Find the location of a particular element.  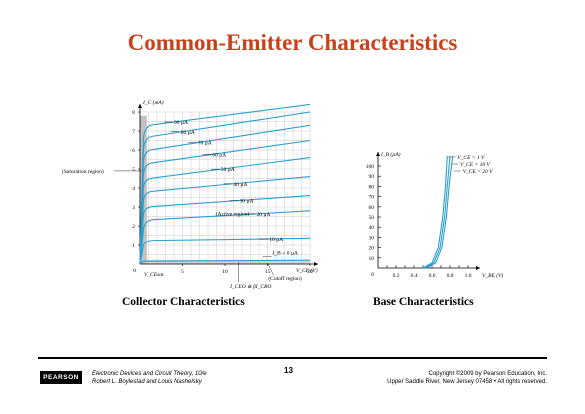

base-x-axis-title: V_BE (V) is located at coordinates (492, 275).